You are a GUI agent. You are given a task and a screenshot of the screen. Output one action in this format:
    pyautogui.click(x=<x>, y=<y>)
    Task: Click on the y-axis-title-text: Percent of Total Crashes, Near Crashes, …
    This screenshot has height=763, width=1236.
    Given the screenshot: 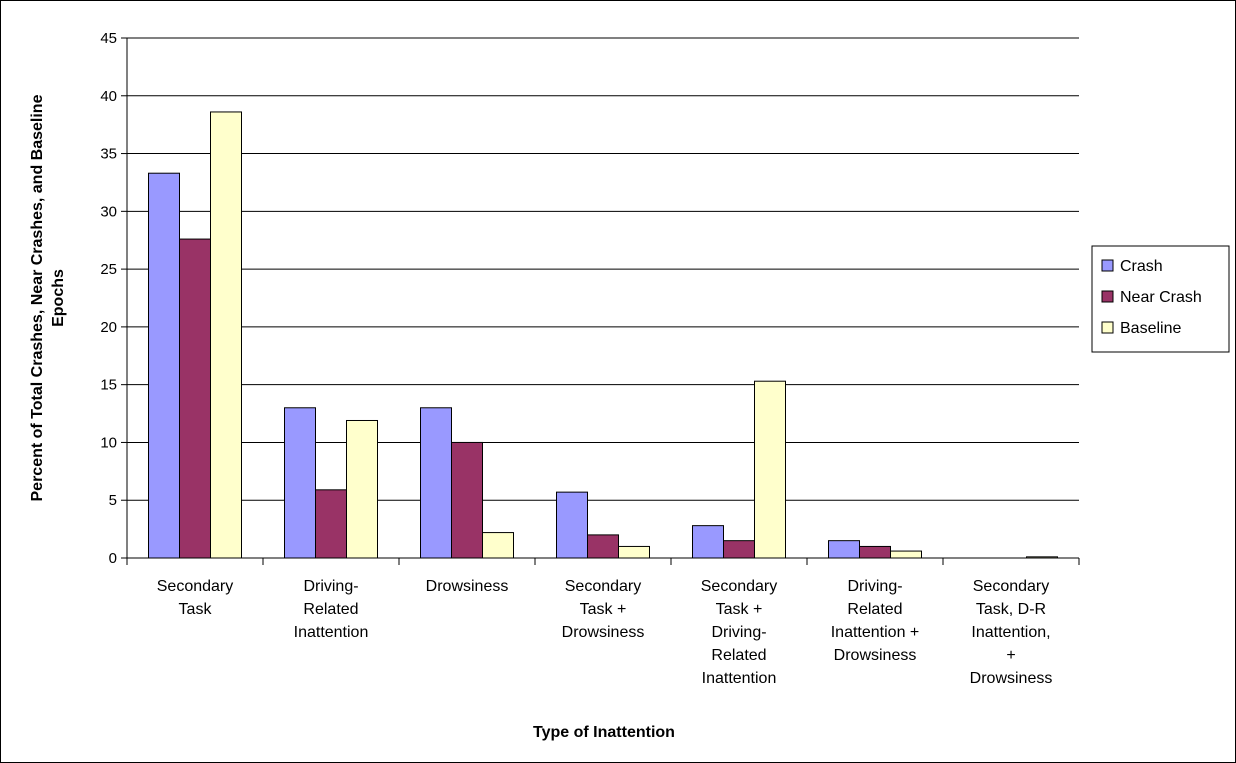 What is the action you would take?
    pyautogui.click(x=48, y=297)
    